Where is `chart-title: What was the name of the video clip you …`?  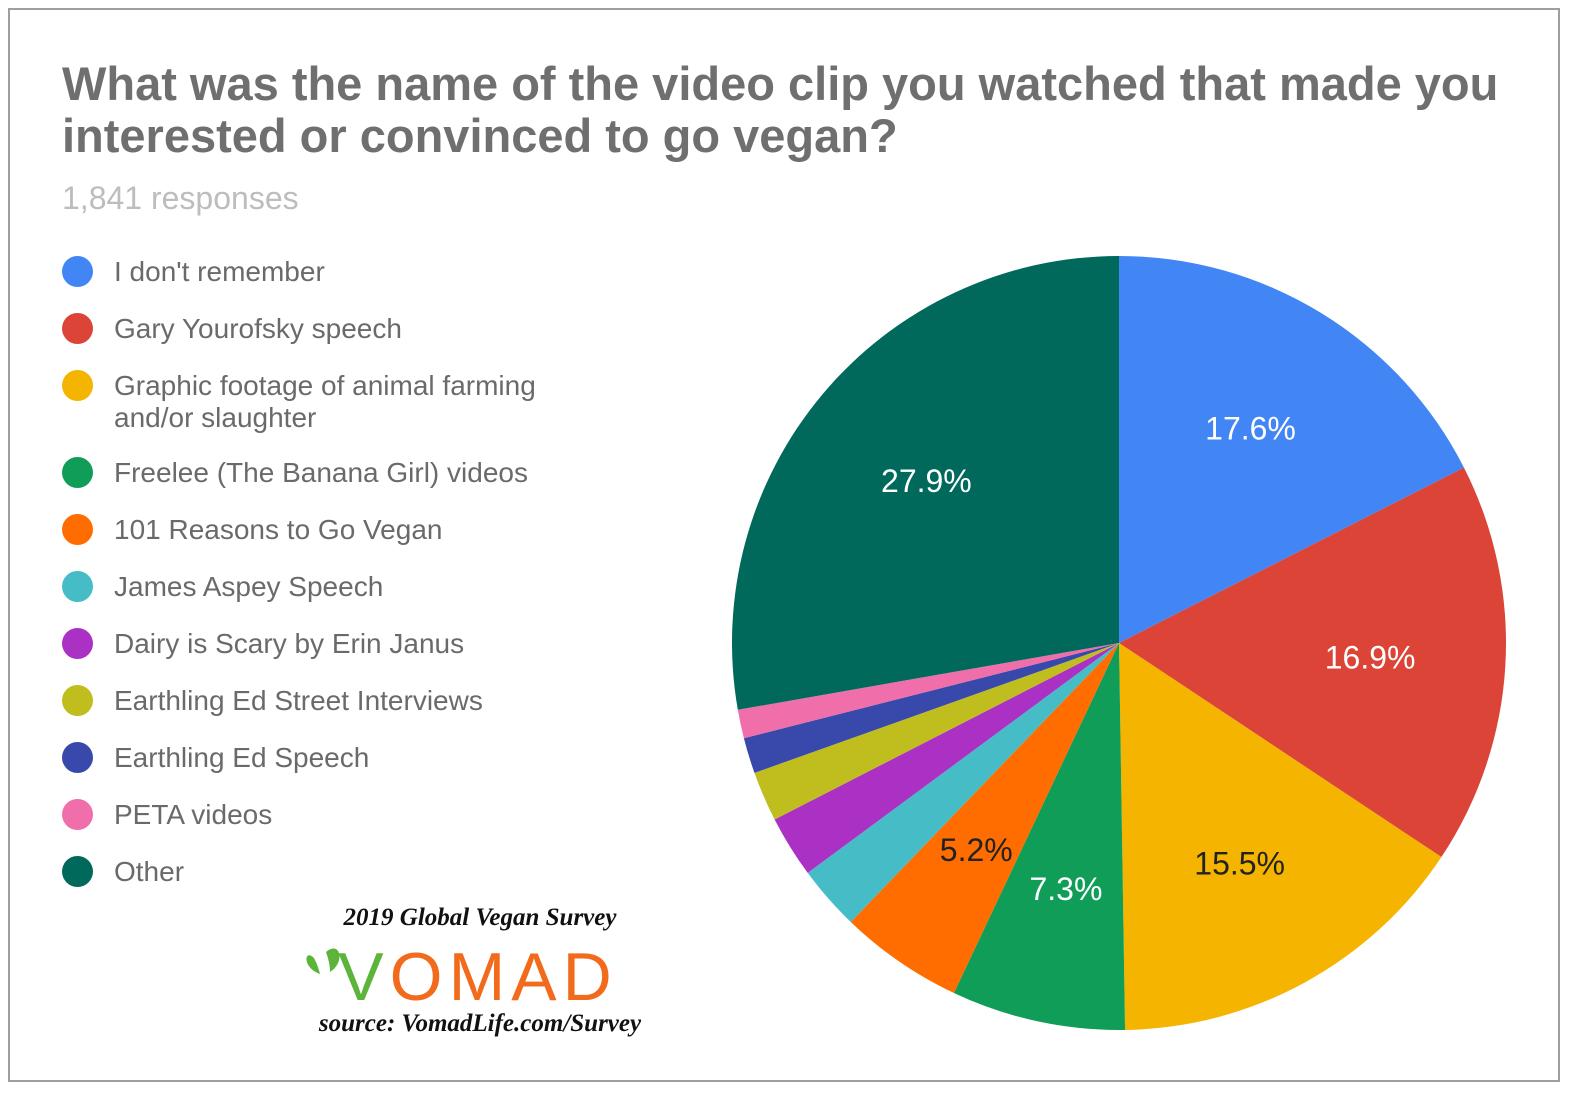 chart-title: What was the name of the video clip you … is located at coordinates (780, 109).